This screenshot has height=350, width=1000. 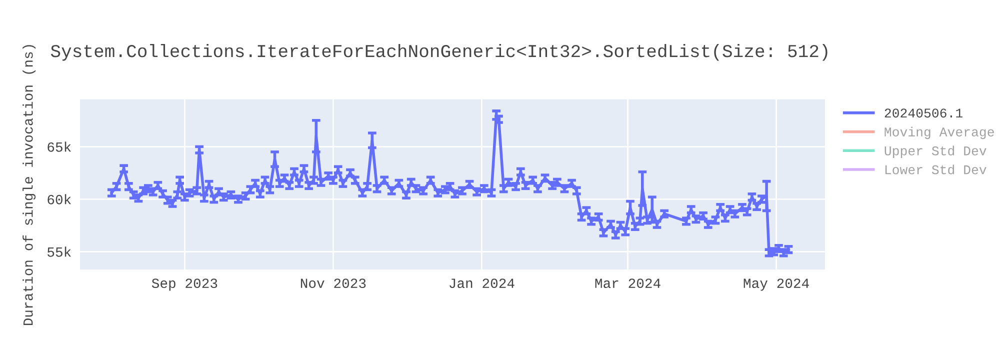 I want to click on x-tick-label: May 2024, so click(x=776, y=284).